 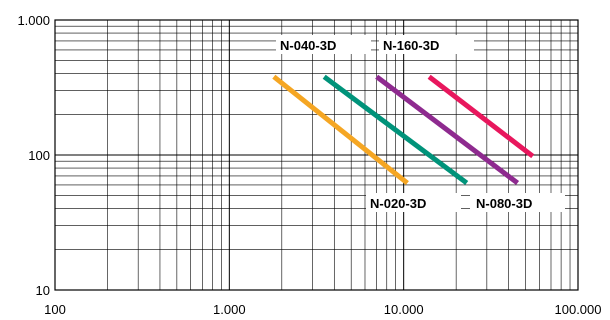 What do you see at coordinates (322, 309) in the screenshot?
I see `x-axis-ticks: 100 1.000 10.000 100.000` at bounding box center [322, 309].